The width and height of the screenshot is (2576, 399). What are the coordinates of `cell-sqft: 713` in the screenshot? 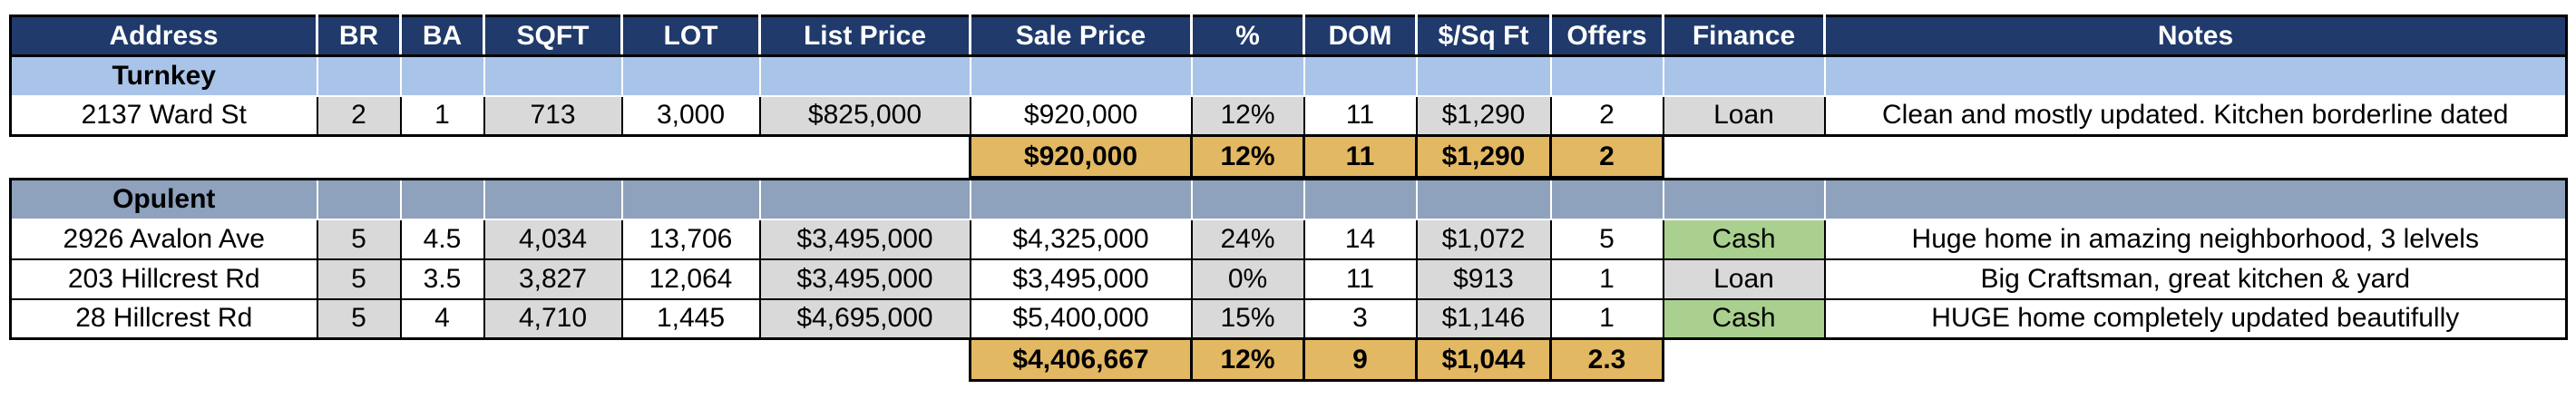 It's located at (553, 115).